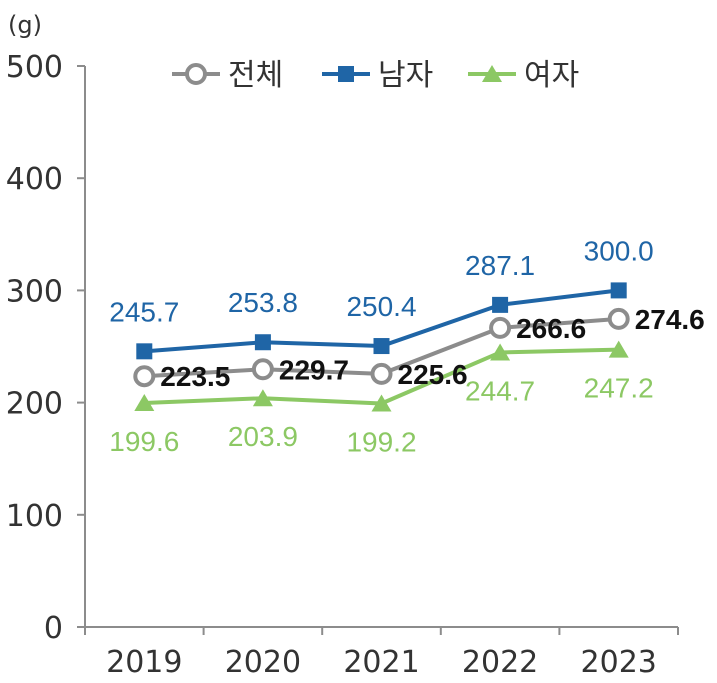 This screenshot has width=717, height=683. I want to click on data-label: 266.6, so click(551, 328).